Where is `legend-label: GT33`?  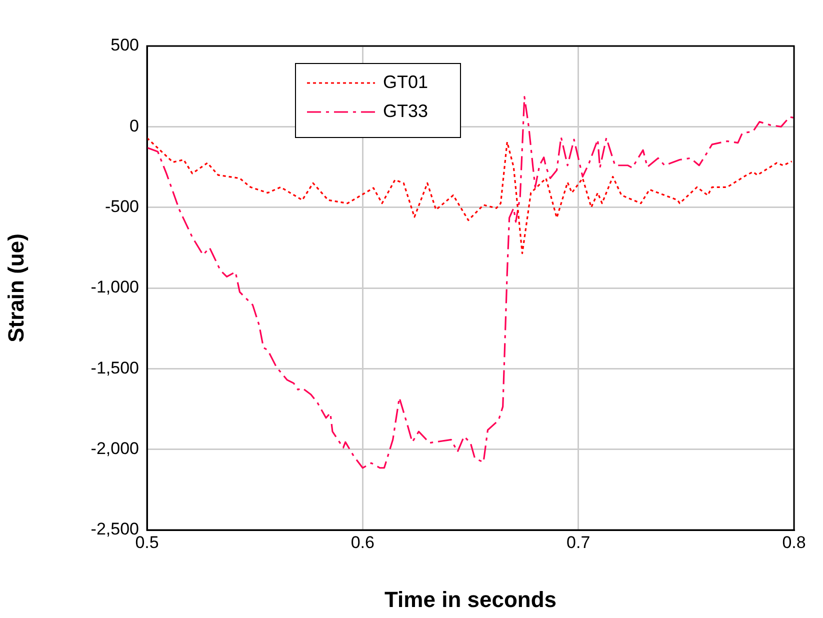 legend-label: GT33 is located at coordinates (405, 110).